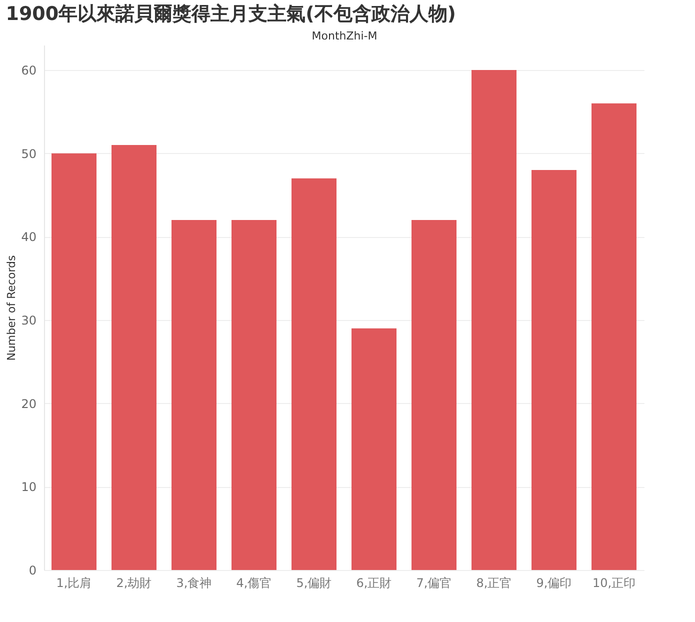  Describe the element at coordinates (194, 583) in the screenshot. I see `x-tick-label: 3,食神` at that location.